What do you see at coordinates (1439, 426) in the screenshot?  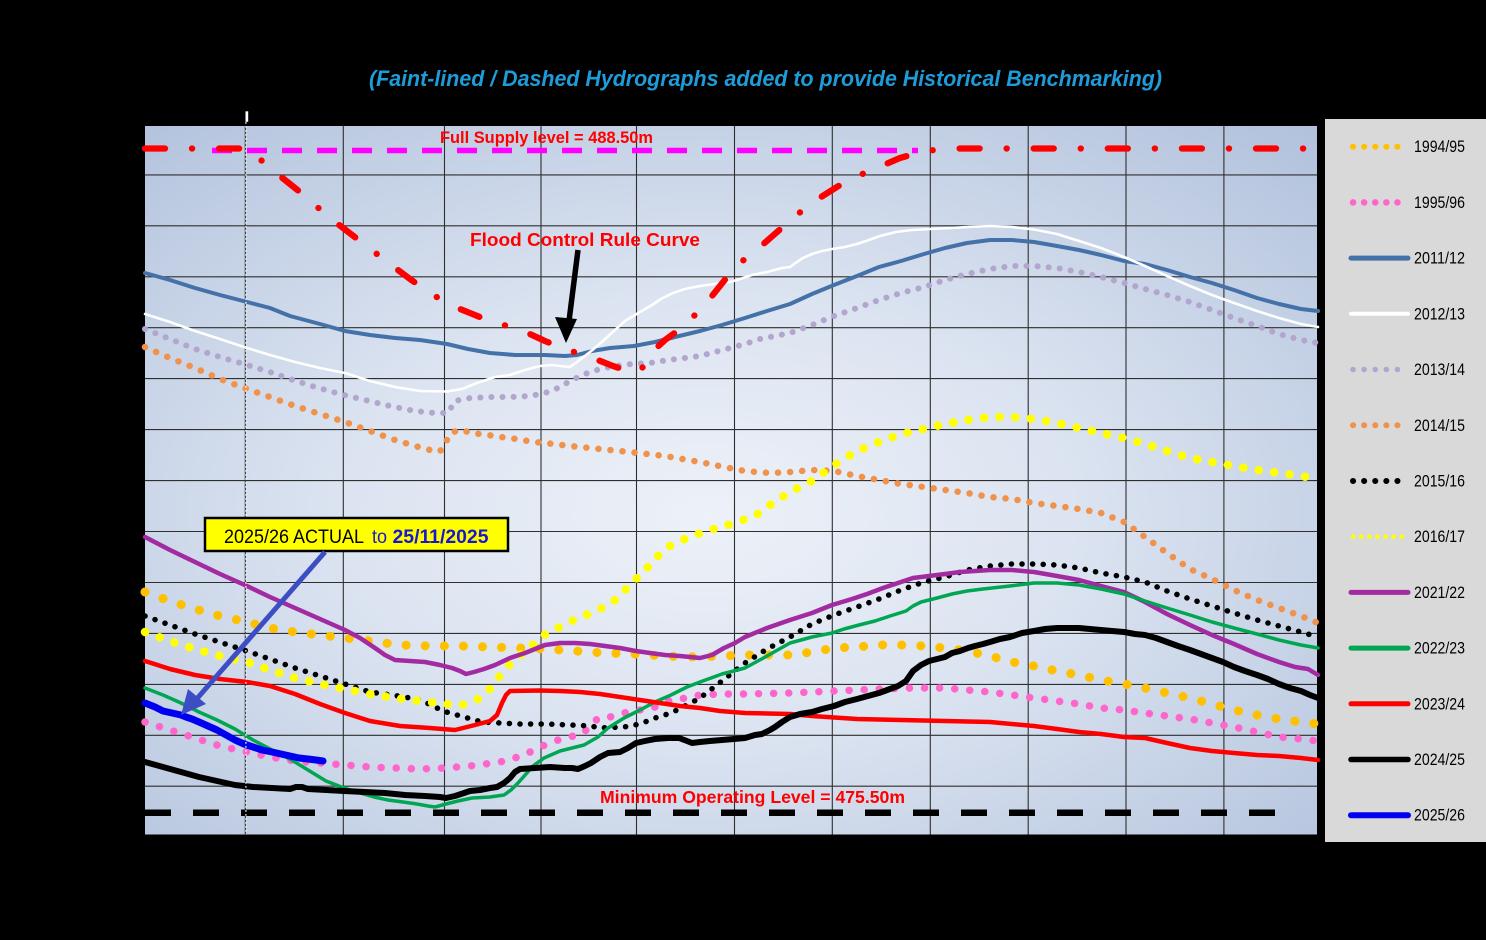 I see `svg-text: 2014/15` at bounding box center [1439, 426].